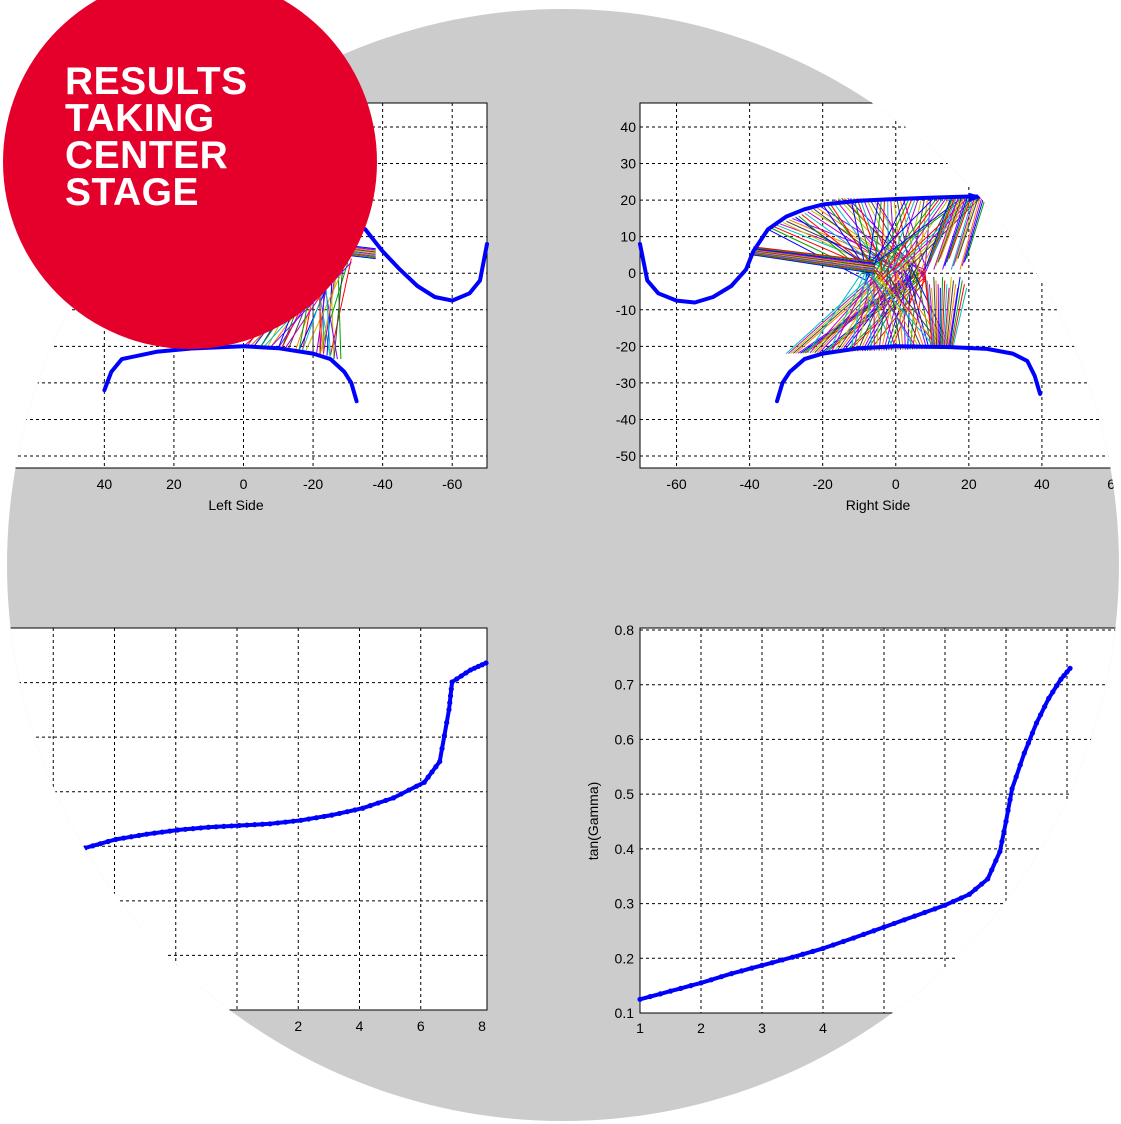 Image resolution: width=1121 pixels, height=1124 pixels. I want to click on right-side-lower-curve, so click(909, 374).